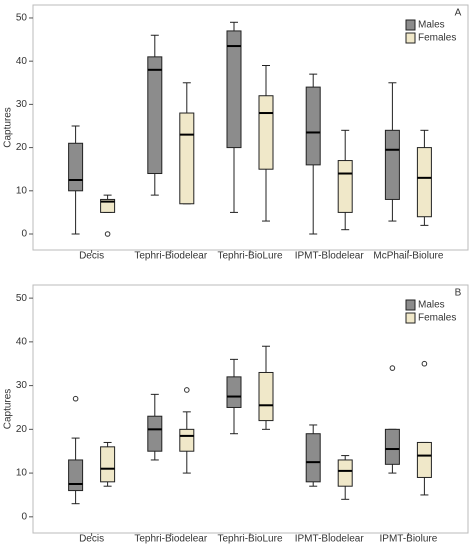 The image size is (471, 550). Describe the element at coordinates (408, 256) in the screenshot. I see `x-tick-label: McPhail-Biolure` at that location.